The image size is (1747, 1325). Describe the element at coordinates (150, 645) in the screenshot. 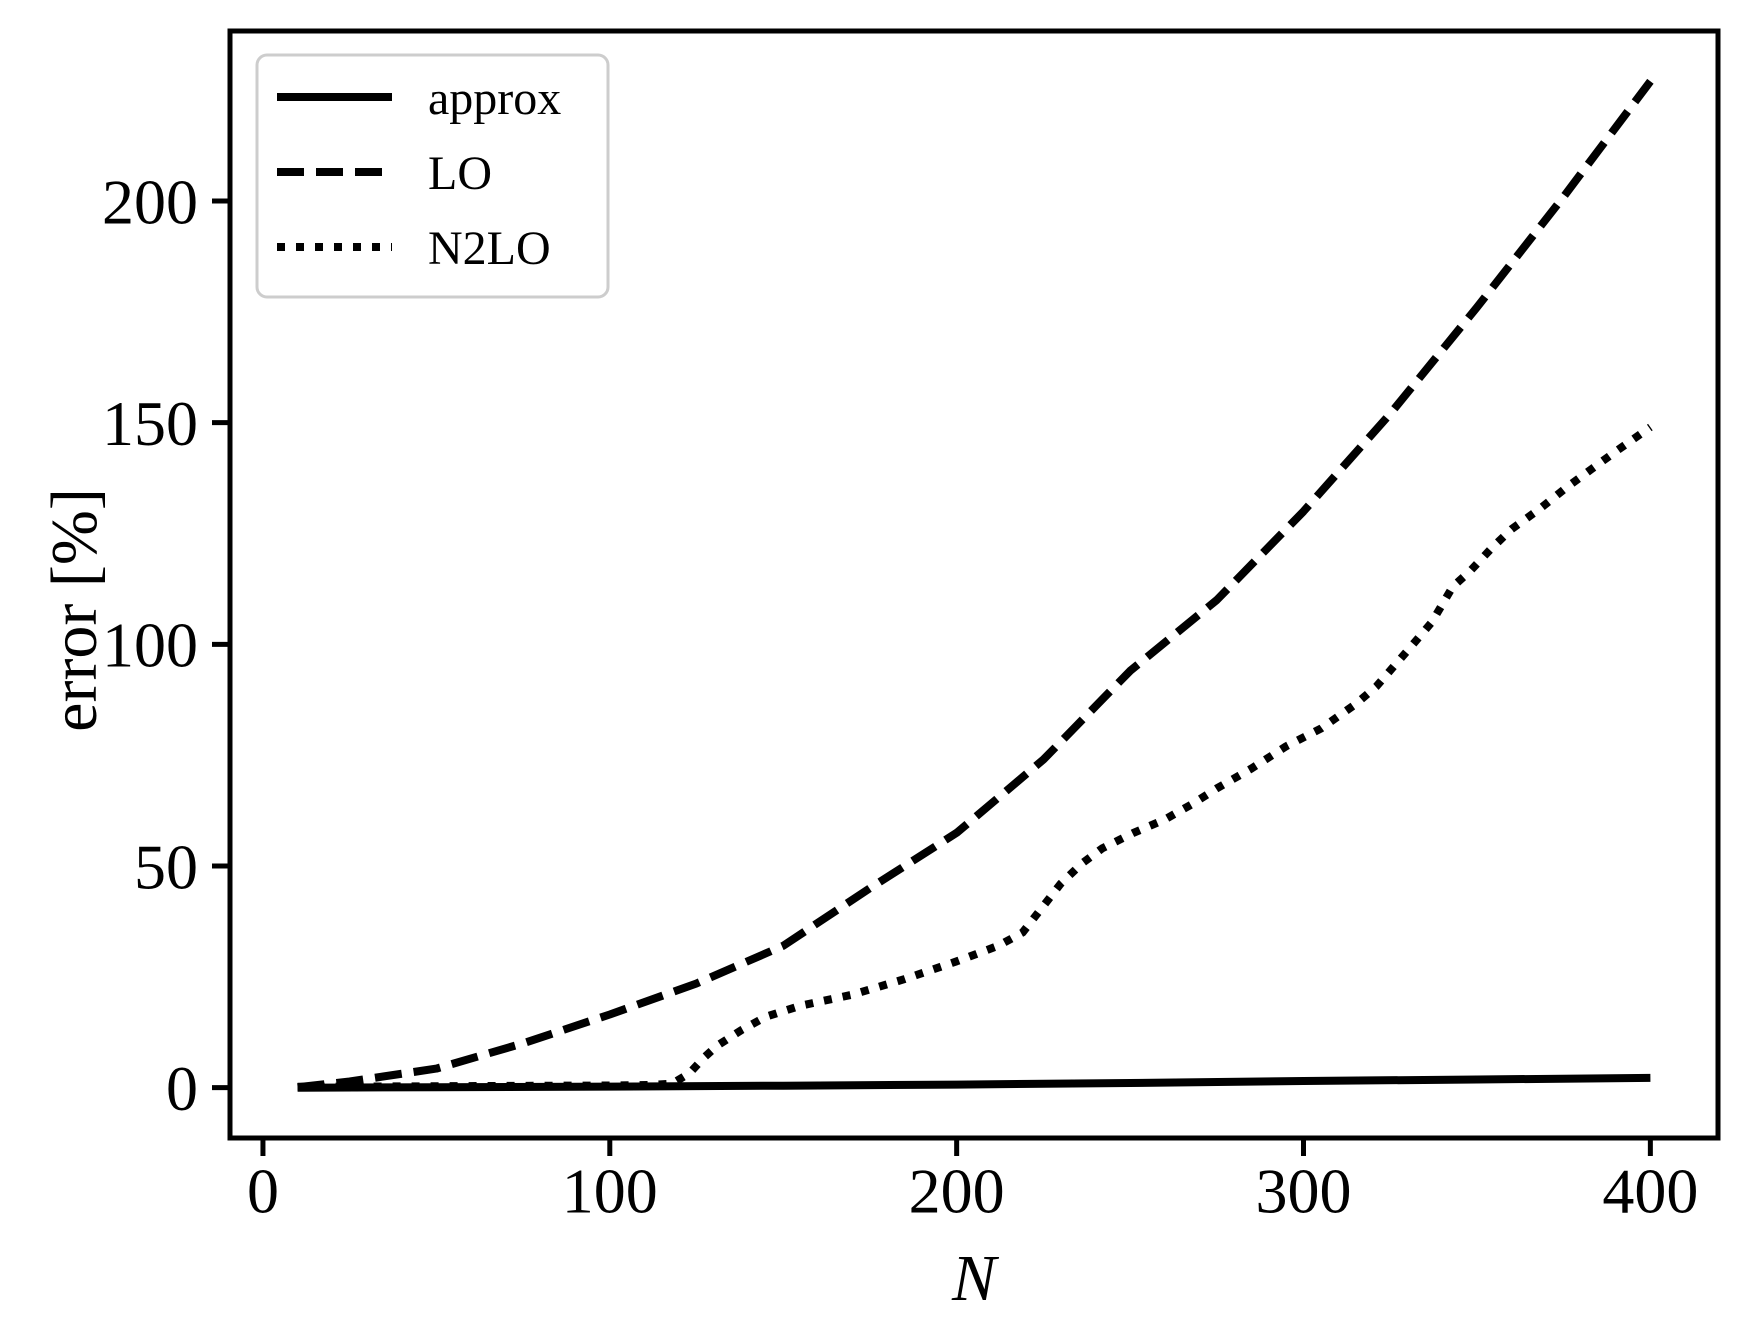

I see `y-tick-label: 100` at that location.